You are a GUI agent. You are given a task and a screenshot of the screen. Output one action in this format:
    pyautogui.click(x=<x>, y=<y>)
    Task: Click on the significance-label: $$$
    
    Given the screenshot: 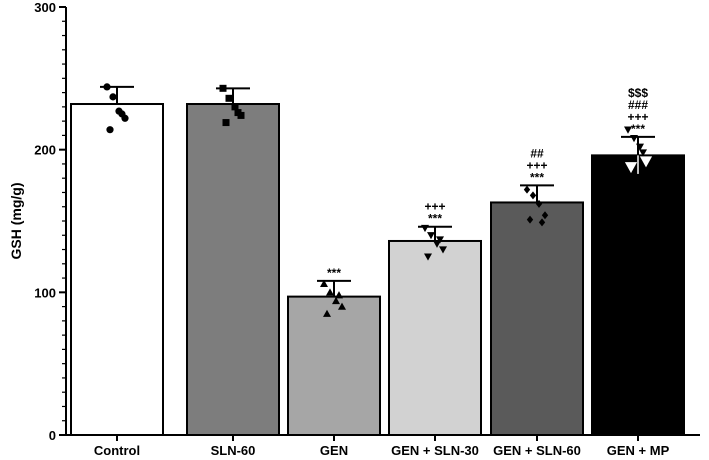 What is the action you would take?
    pyautogui.click(x=638, y=93)
    